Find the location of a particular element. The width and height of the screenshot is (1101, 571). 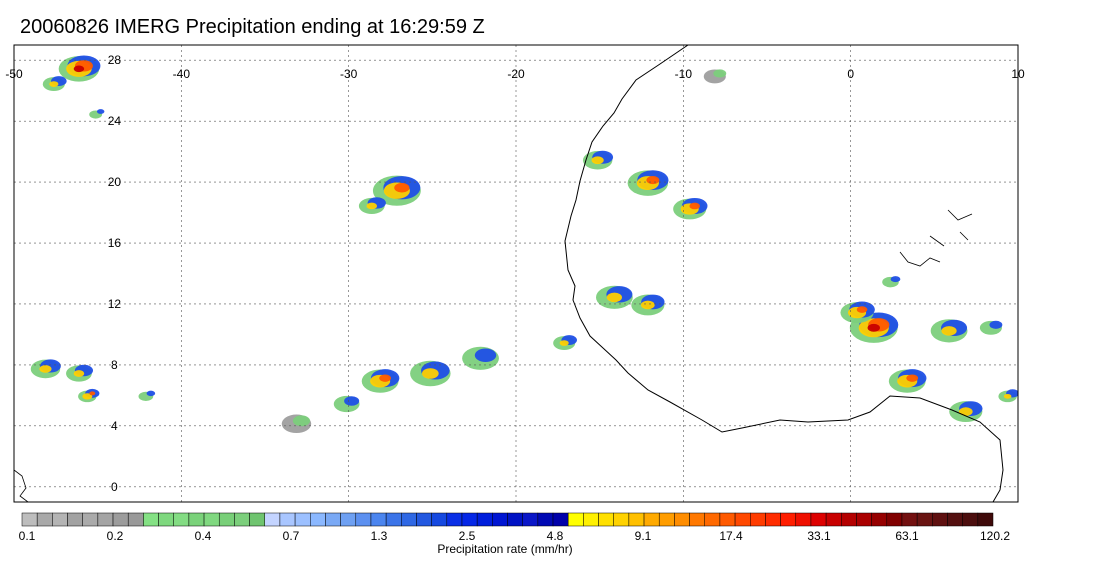

colorbar-tick-label: 9.1 is located at coordinates (643, 536).